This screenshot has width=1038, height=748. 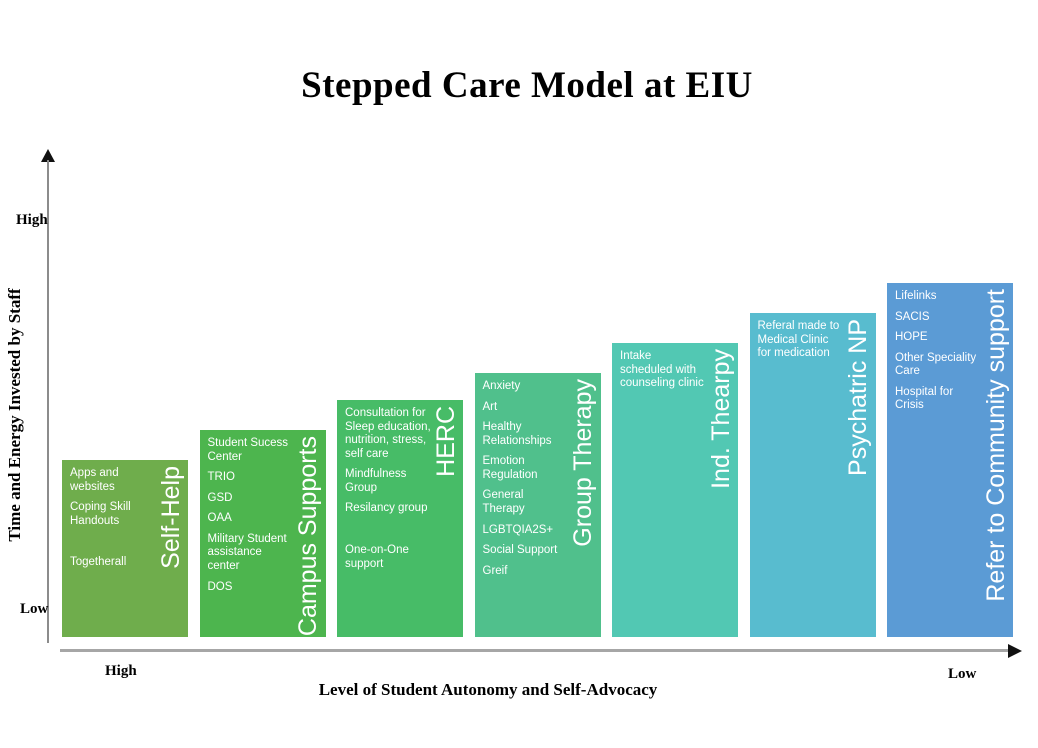 What do you see at coordinates (517, 434) in the screenshot?
I see `bar-item: Healthy Relationships` at bounding box center [517, 434].